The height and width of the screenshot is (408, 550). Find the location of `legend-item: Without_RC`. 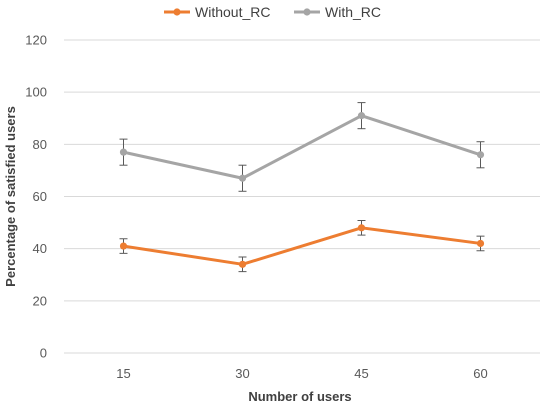

legend-item: Without_RC is located at coordinates (217, 12).